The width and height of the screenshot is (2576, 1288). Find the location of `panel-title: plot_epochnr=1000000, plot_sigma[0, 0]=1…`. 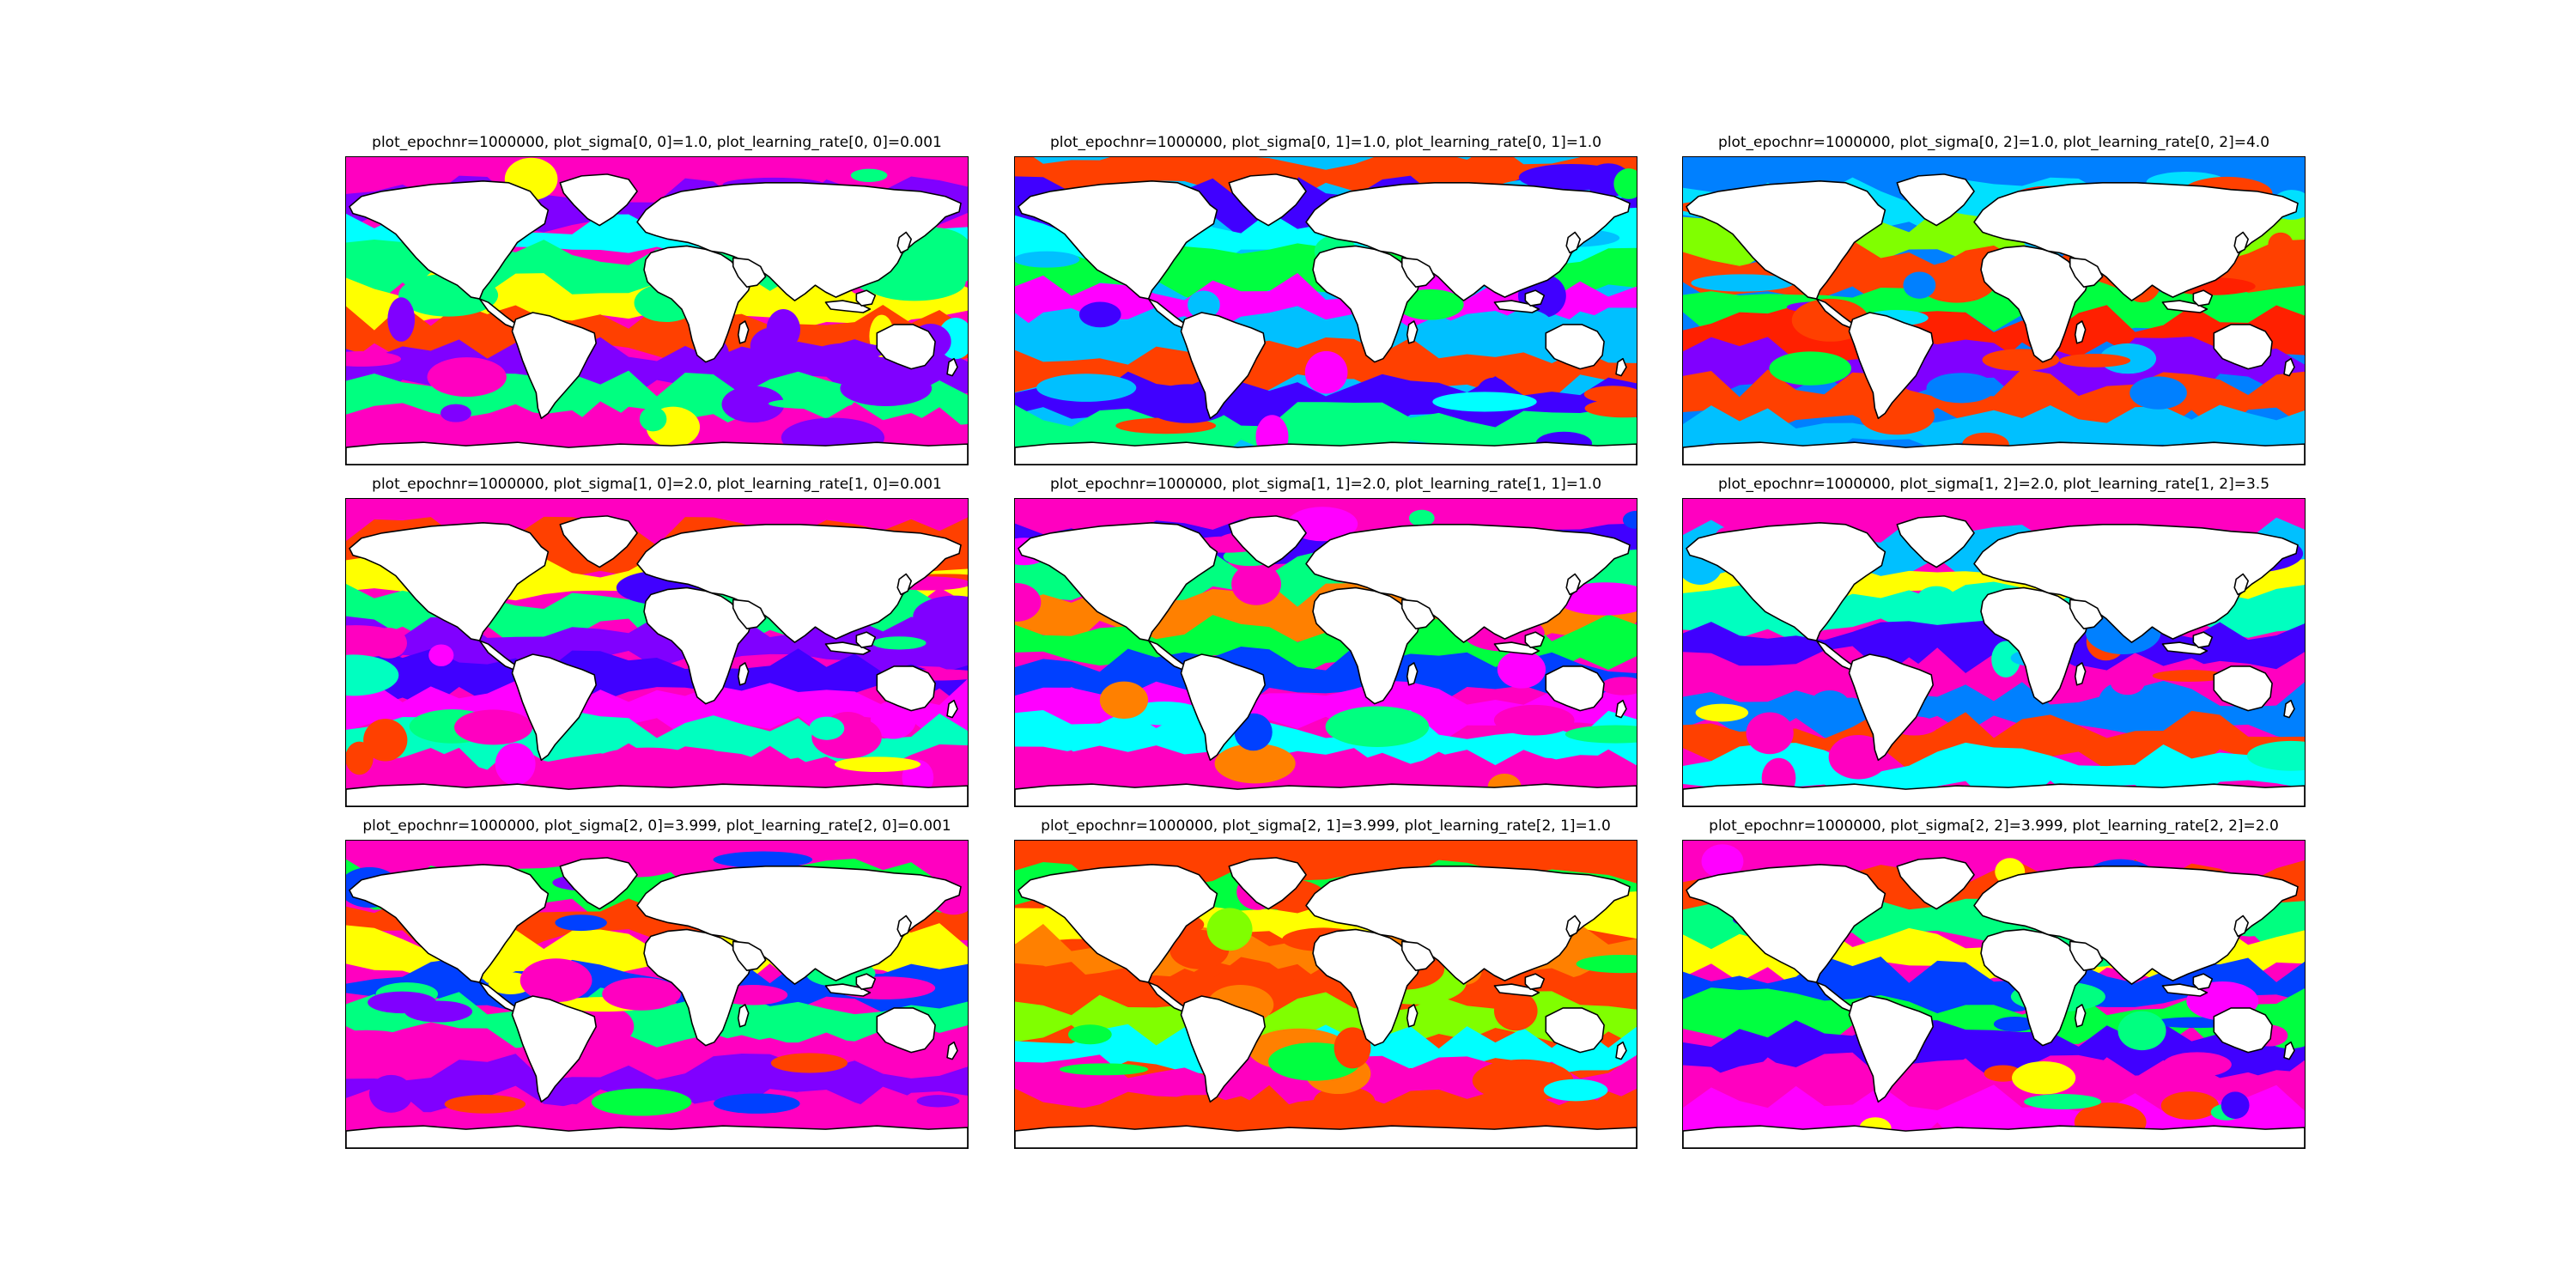

panel-title: plot_epochnr=1000000, plot_sigma[0, 0]=1… is located at coordinates (657, 143).